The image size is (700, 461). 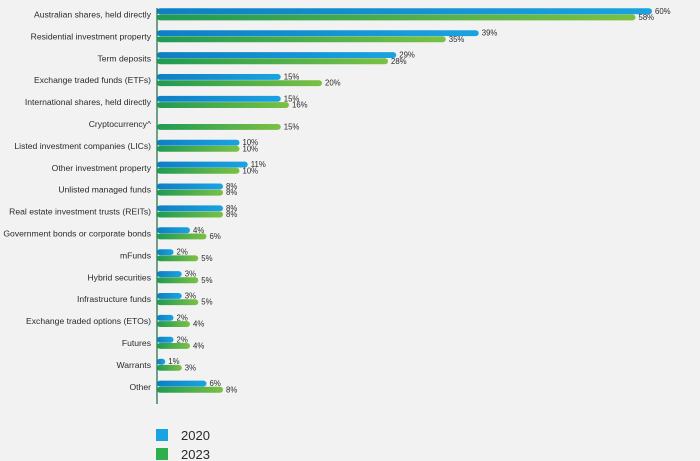 I want to click on category-label: Term deposits, so click(x=125, y=58).